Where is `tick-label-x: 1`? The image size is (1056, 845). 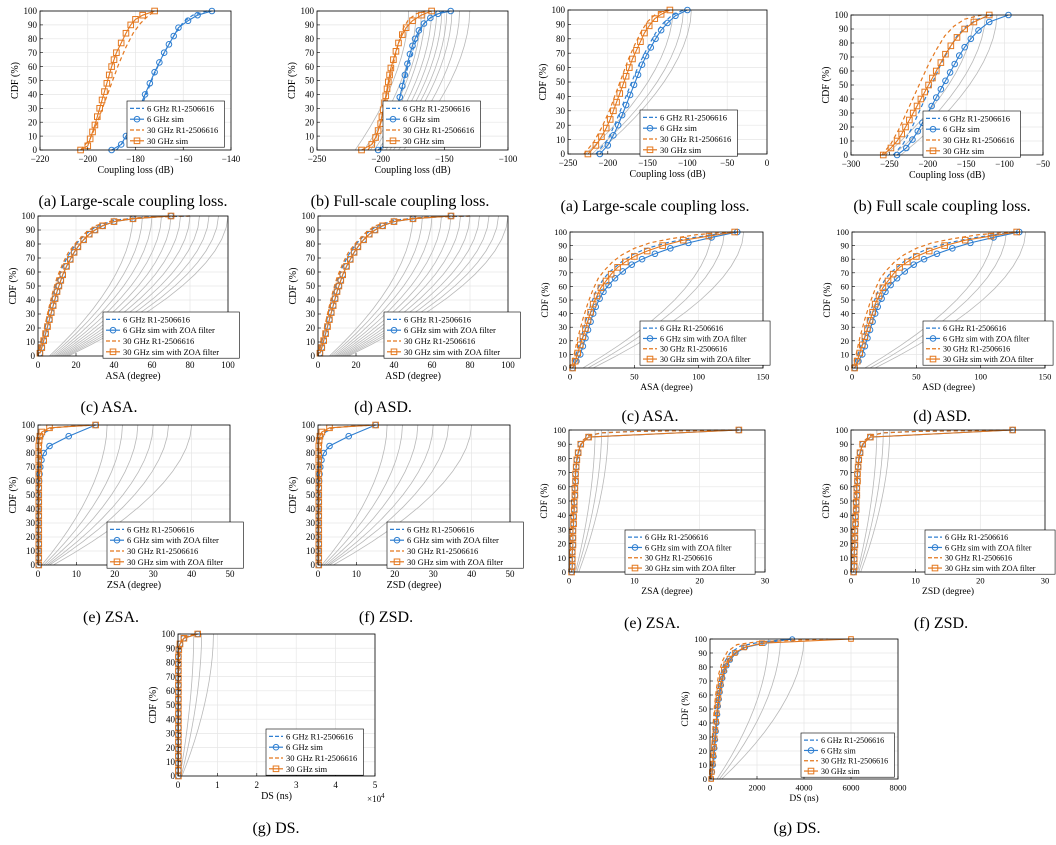 tick-label-x: 1 is located at coordinates (217, 785).